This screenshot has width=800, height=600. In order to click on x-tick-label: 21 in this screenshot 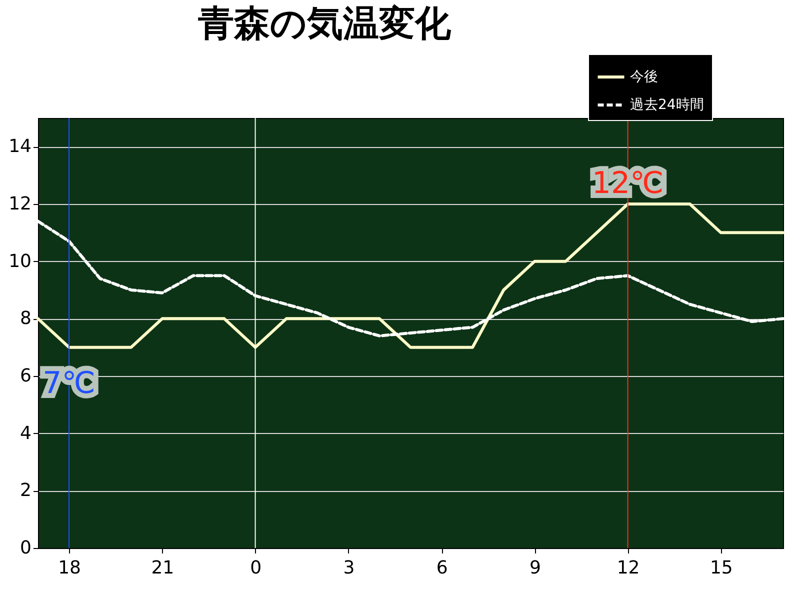, I will do `click(162, 568)`.